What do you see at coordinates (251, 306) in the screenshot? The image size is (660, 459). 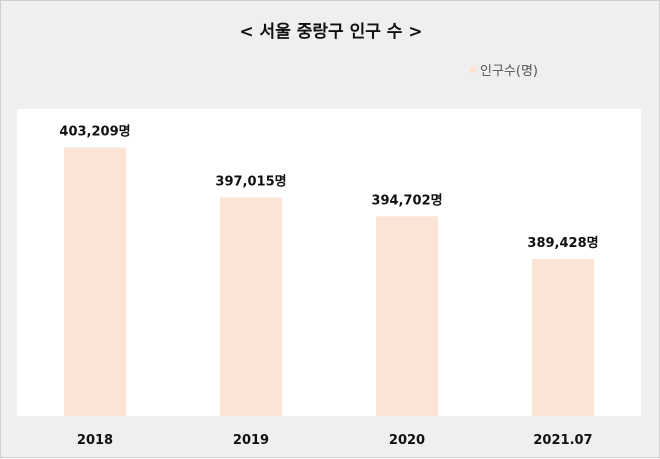 I see `bar-2019` at bounding box center [251, 306].